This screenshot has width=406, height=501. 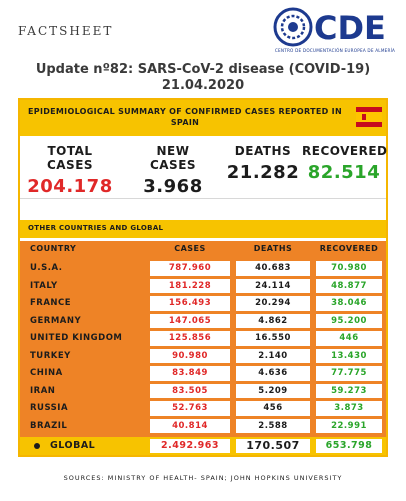 What do you see at coordinates (50, 355) in the screenshot?
I see `country-cell: TURKEY` at bounding box center [50, 355].